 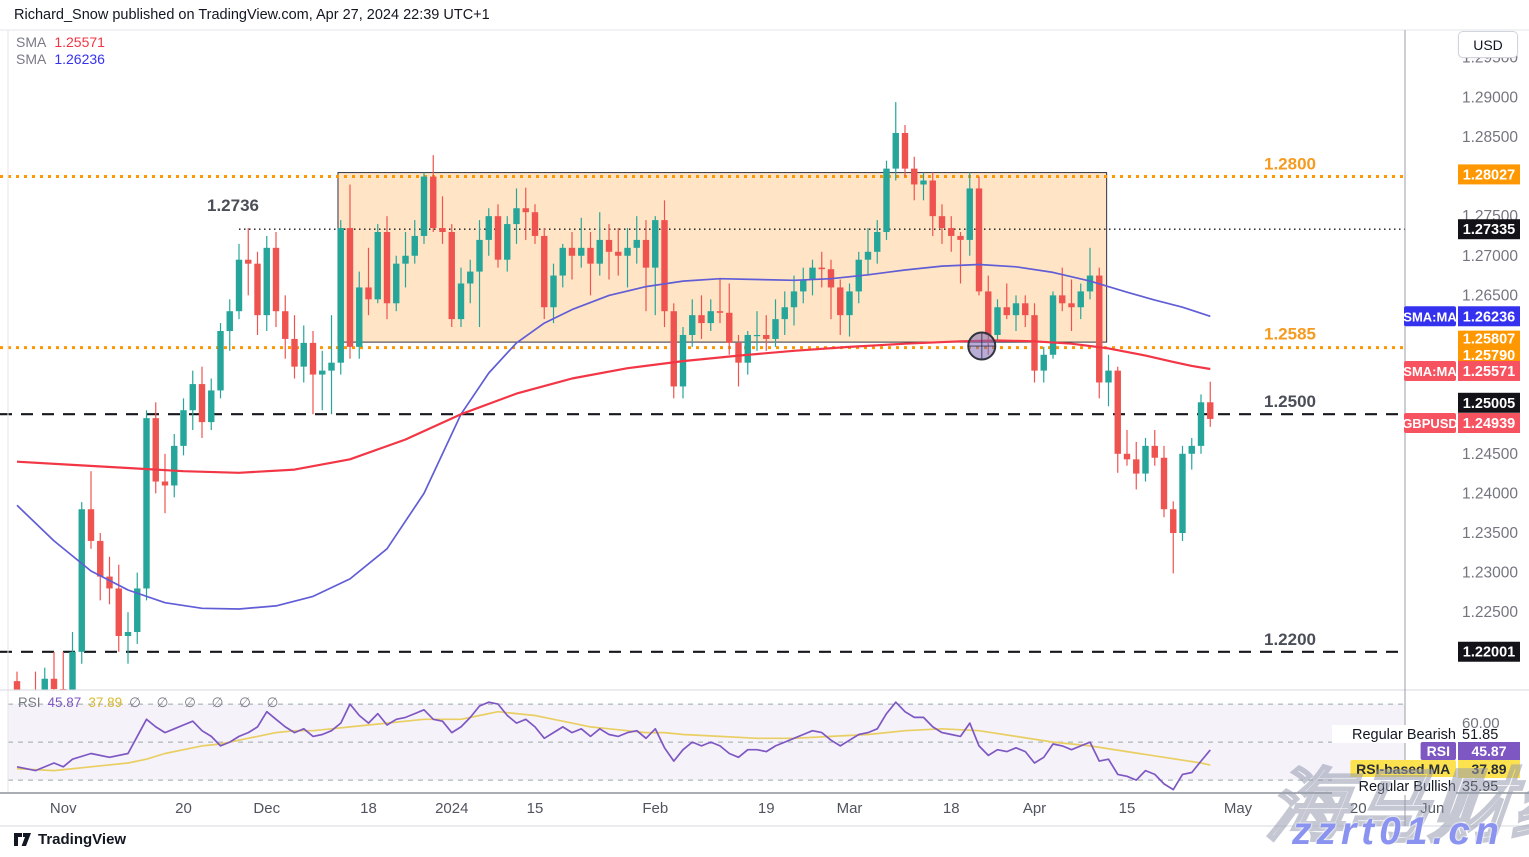 What do you see at coordinates (22, 839) in the screenshot?
I see `tradingview-logo-icon` at bounding box center [22, 839].